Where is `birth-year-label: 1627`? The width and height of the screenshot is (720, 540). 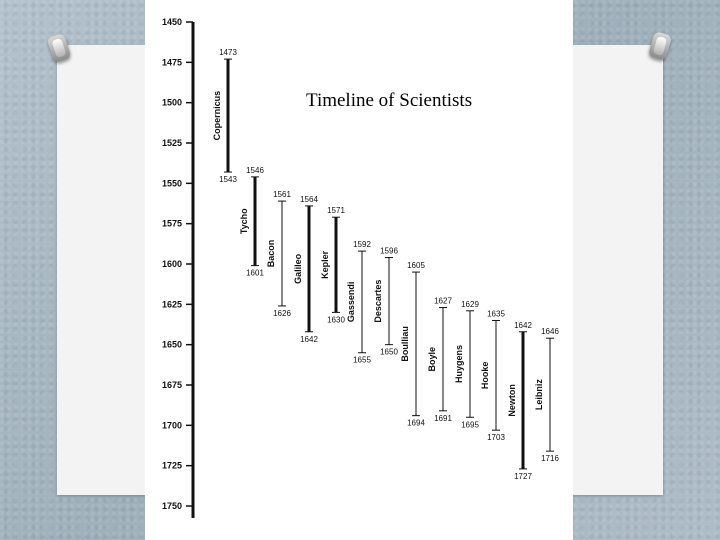 birth-year-label: 1627 is located at coordinates (443, 301).